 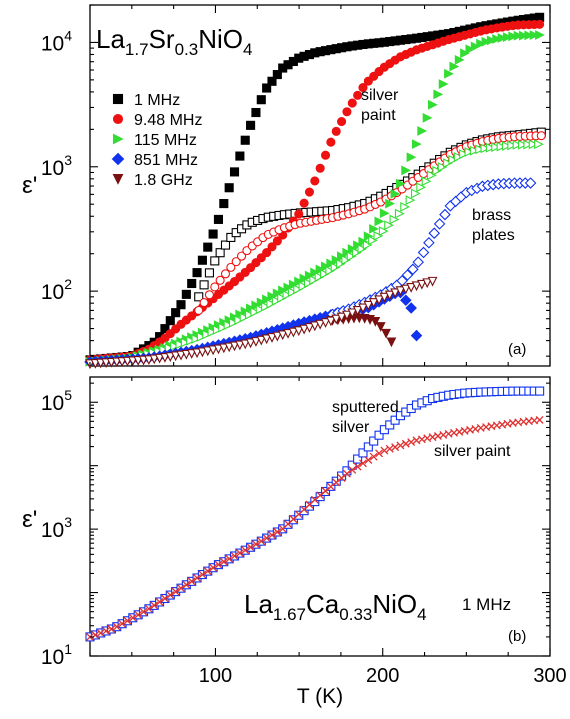 I want to click on panel-b-y-tick-label: 10¹, so click(x=56, y=655).